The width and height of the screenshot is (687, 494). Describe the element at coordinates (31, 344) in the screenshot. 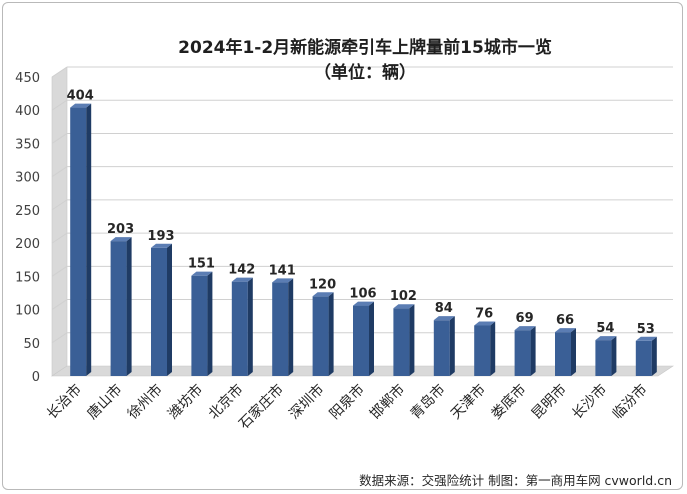

I see `y-tick-label: 50` at that location.